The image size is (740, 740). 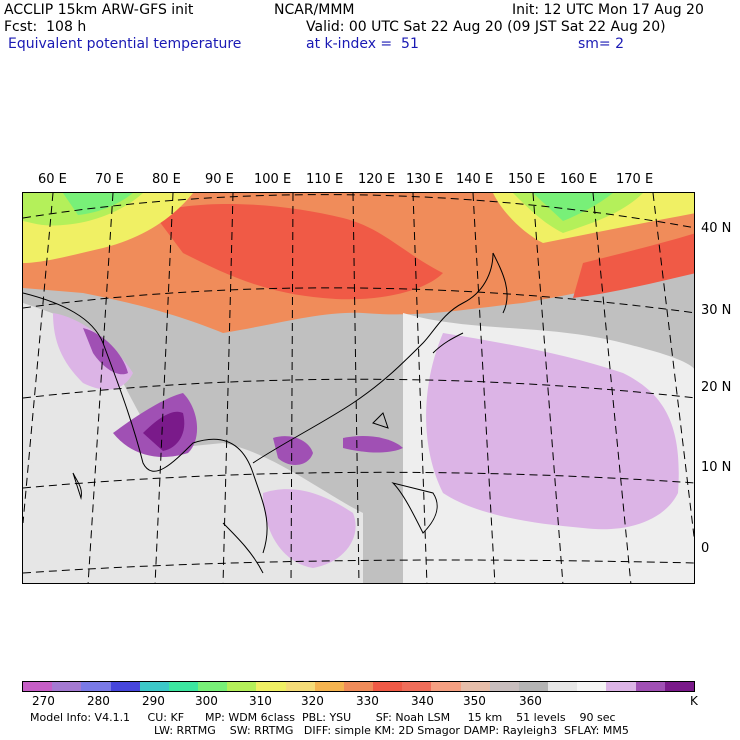 What do you see at coordinates (601, 44) in the screenshot?
I see `smoothing-label: sm= 2` at bounding box center [601, 44].